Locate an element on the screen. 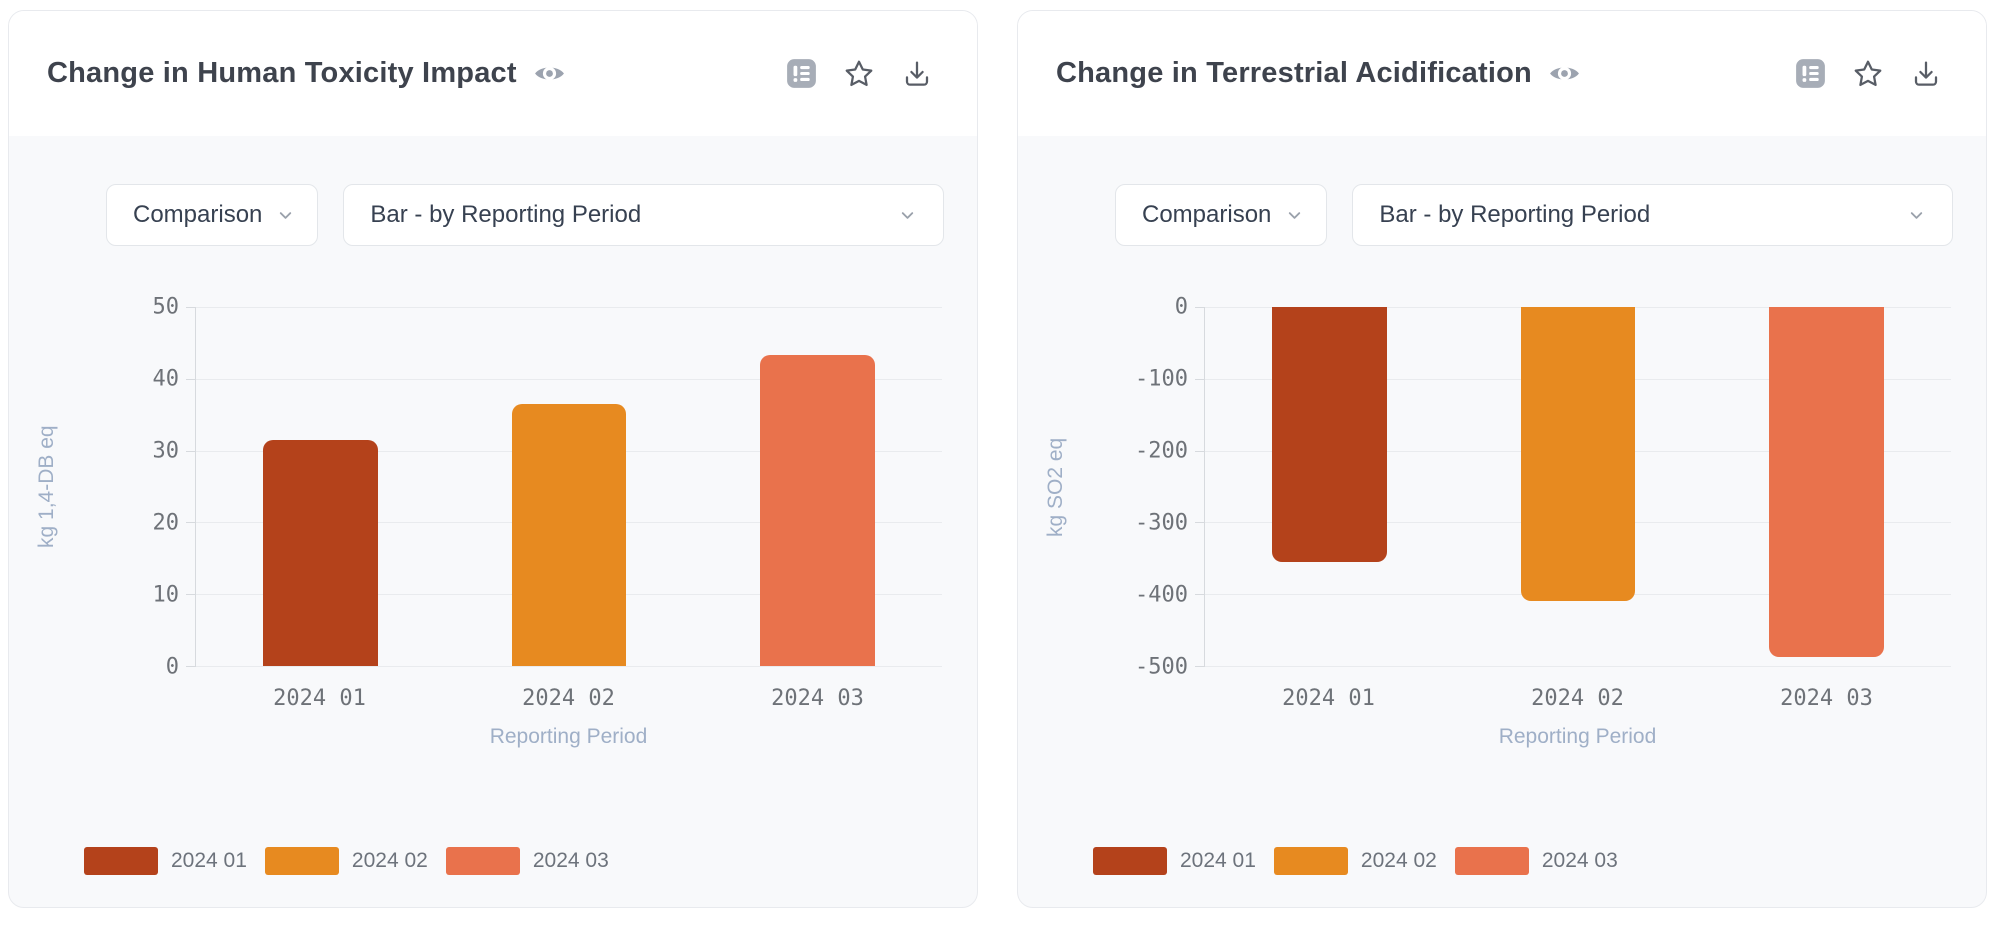 The height and width of the screenshot is (930, 2000). y-axis-tick-label: -200 is located at coordinates (1161, 451).